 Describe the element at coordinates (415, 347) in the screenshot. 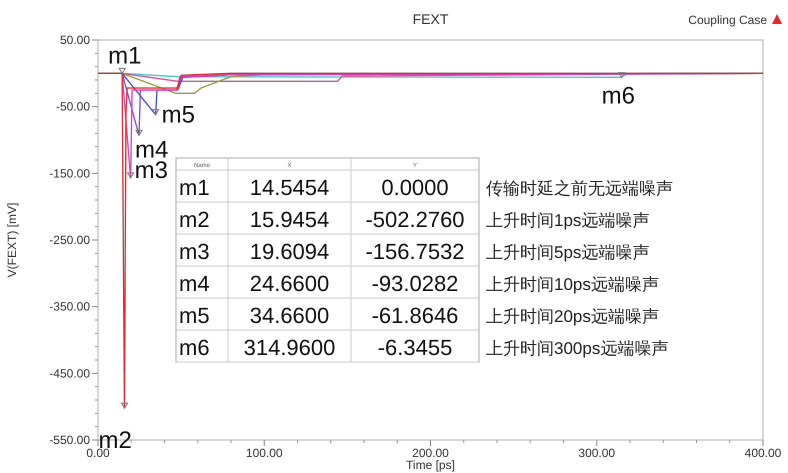

I see `annotation: -6.3455` at that location.